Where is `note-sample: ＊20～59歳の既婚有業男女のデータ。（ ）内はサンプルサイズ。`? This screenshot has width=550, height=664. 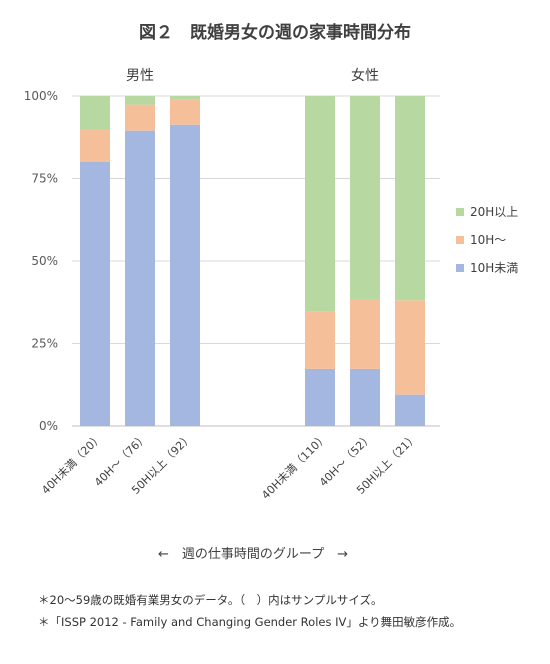 note-sample: ＊20～59歳の既婚有業男女のデータ。（ ）内はサンプルサイズ。 is located at coordinates (210, 600).